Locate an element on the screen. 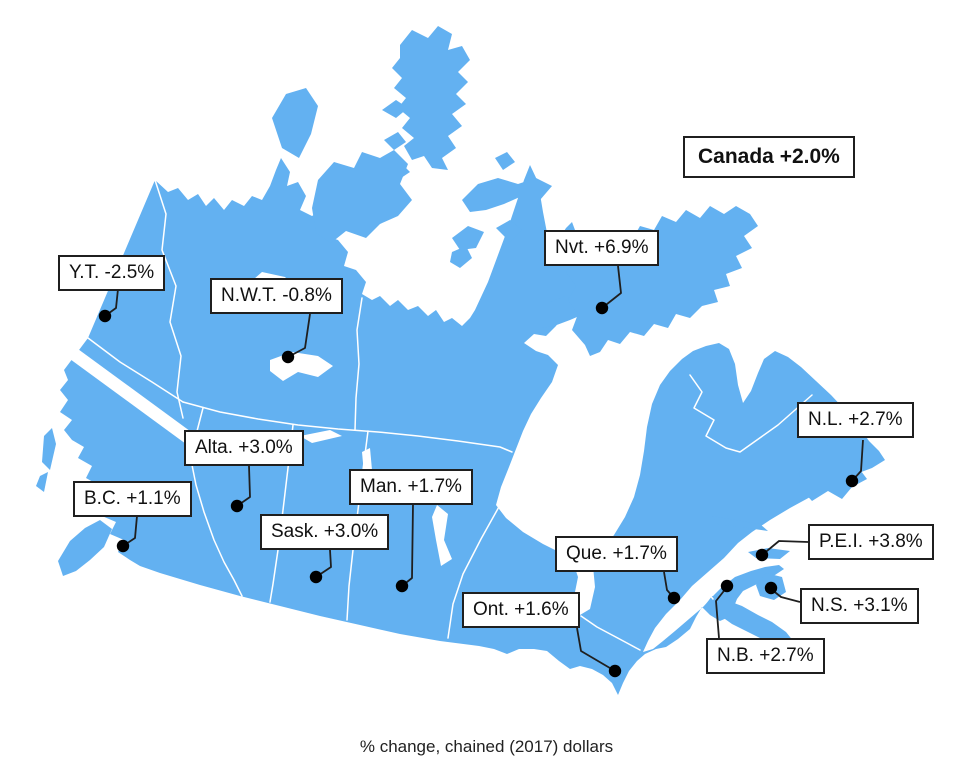 The width and height of the screenshot is (973, 775). marker-dot-bc is located at coordinates (123, 546).